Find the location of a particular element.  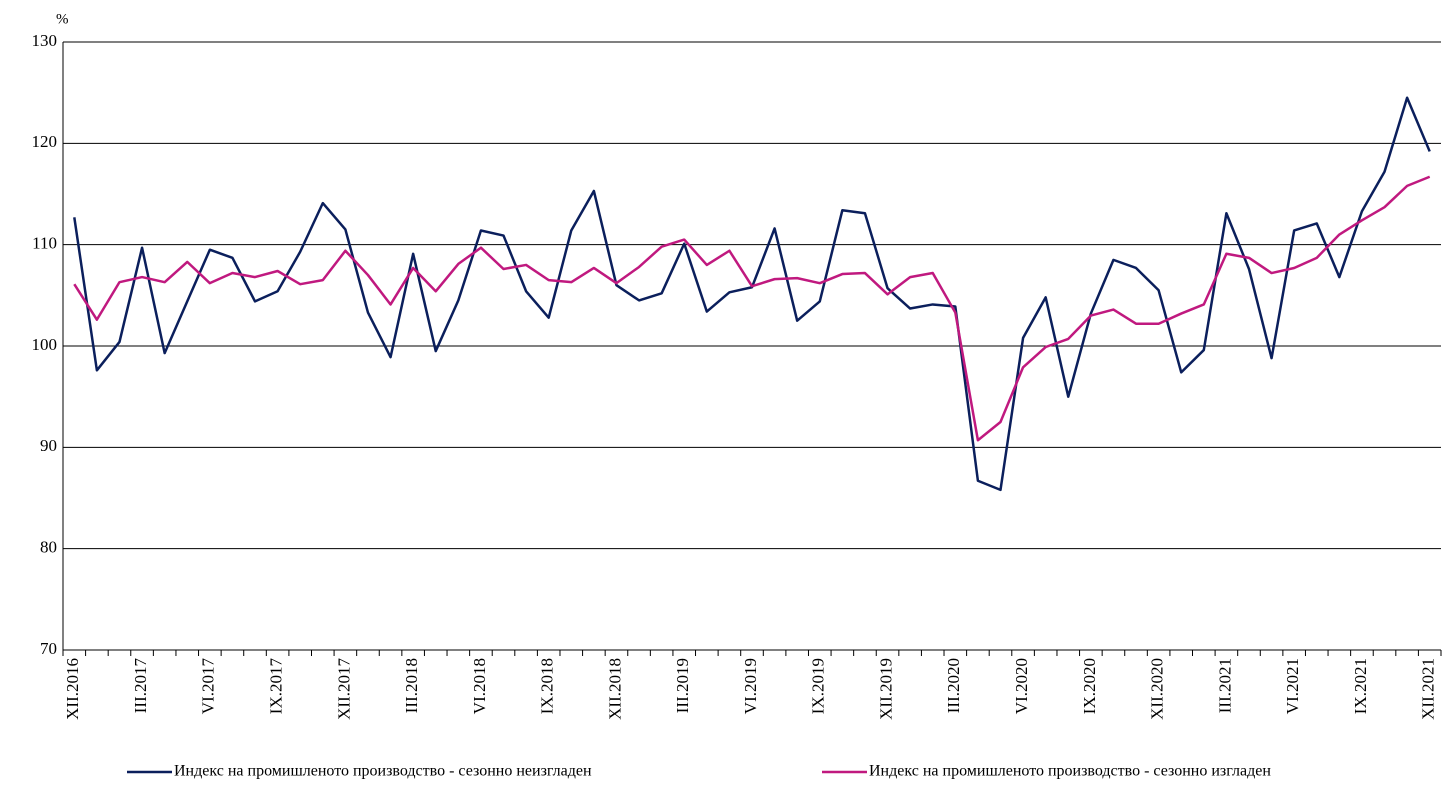

x-tick-label: XII.2017 is located at coordinates (343, 689).